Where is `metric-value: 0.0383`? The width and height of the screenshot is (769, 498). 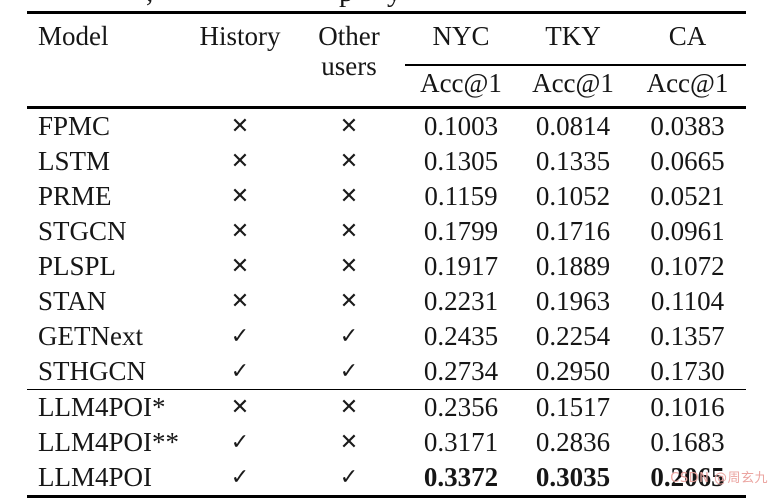
metric-value: 0.0383 is located at coordinates (687, 125).